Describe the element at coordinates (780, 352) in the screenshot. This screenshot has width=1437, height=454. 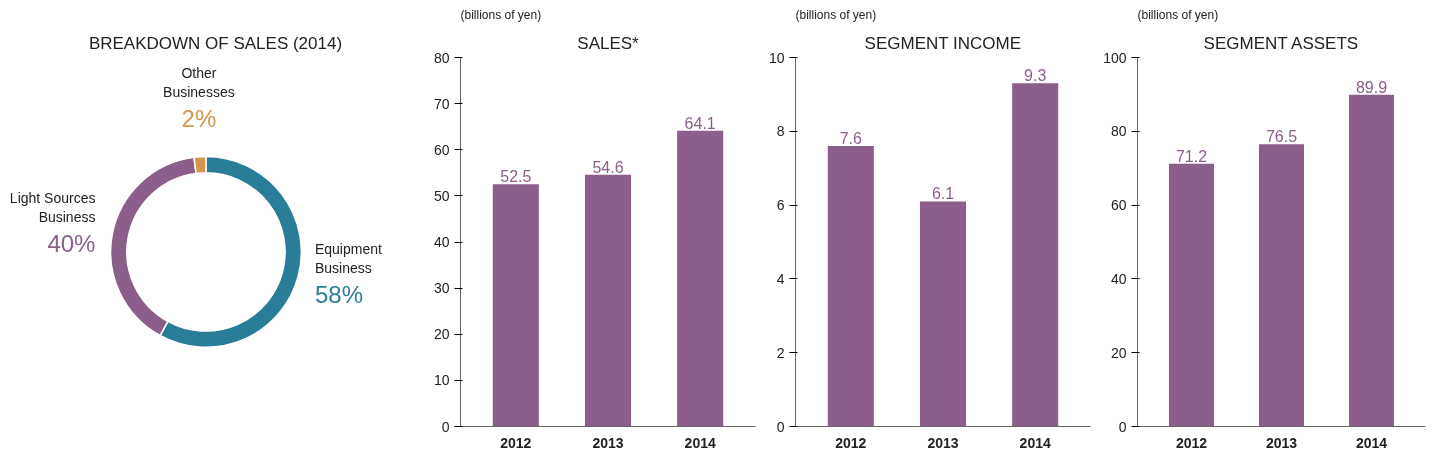
I see `y-tick-label: 2` at that location.